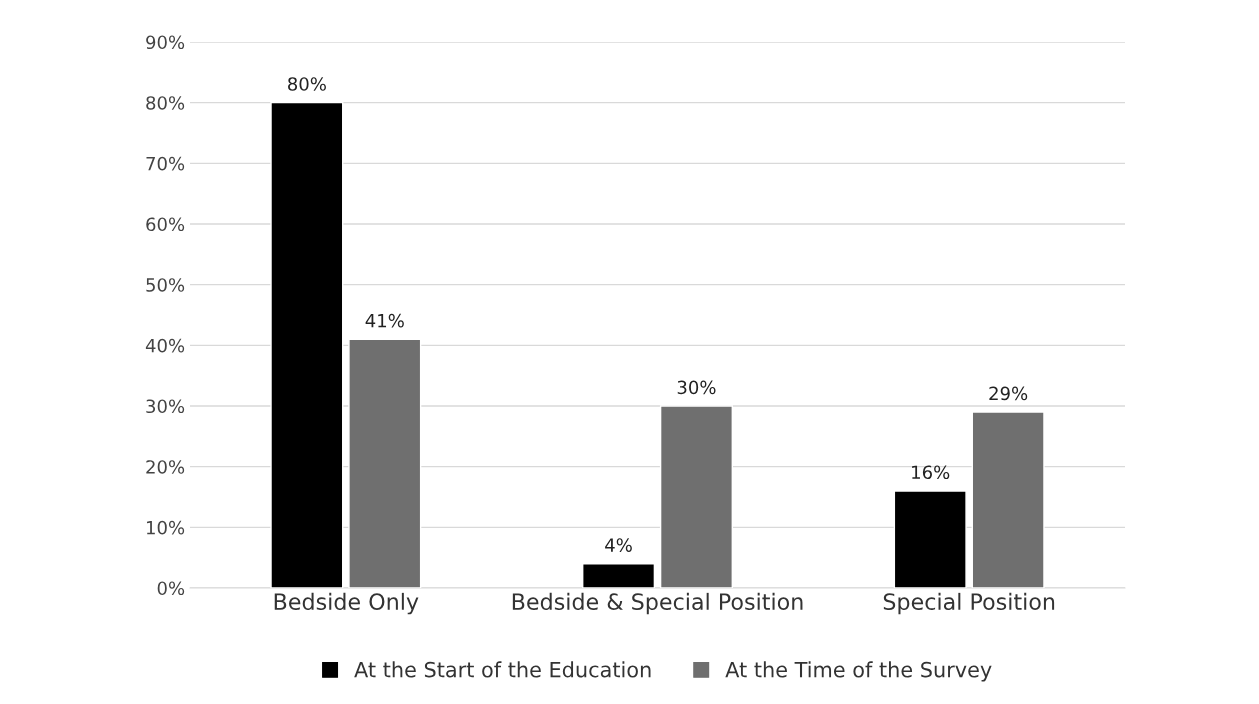 The width and height of the screenshot is (1259, 704). Describe the element at coordinates (165, 285) in the screenshot. I see `y-tick-label: 50%` at that location.